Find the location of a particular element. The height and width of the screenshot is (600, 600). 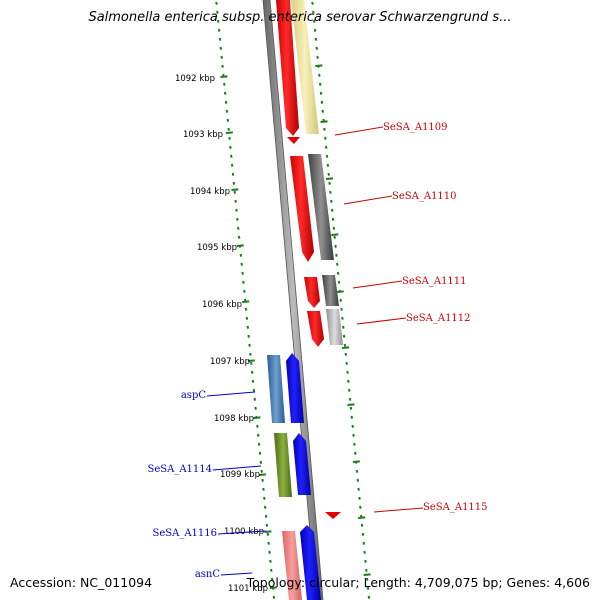

gene-label-aspc: aspC is located at coordinates (193, 395).